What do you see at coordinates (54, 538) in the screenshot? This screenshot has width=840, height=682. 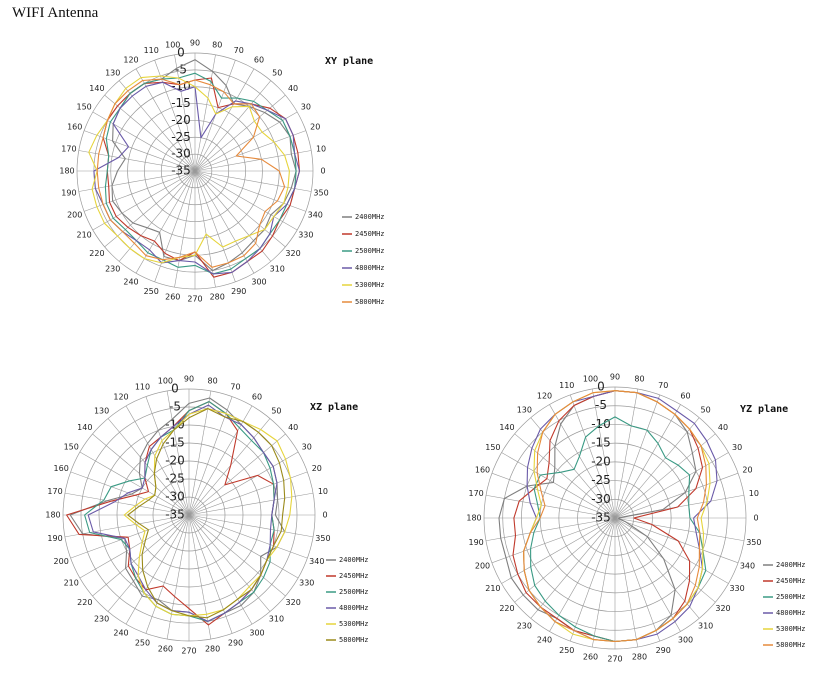 I see `chart-1-angle-tick-label: 190` at bounding box center [54, 538].